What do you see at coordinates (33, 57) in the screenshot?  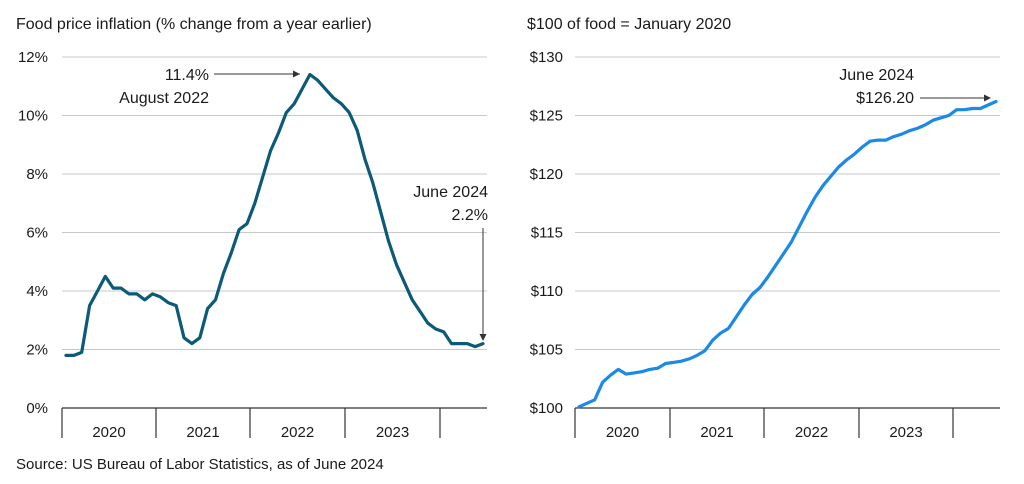 I see `left-y-tick-label: 12%` at bounding box center [33, 57].